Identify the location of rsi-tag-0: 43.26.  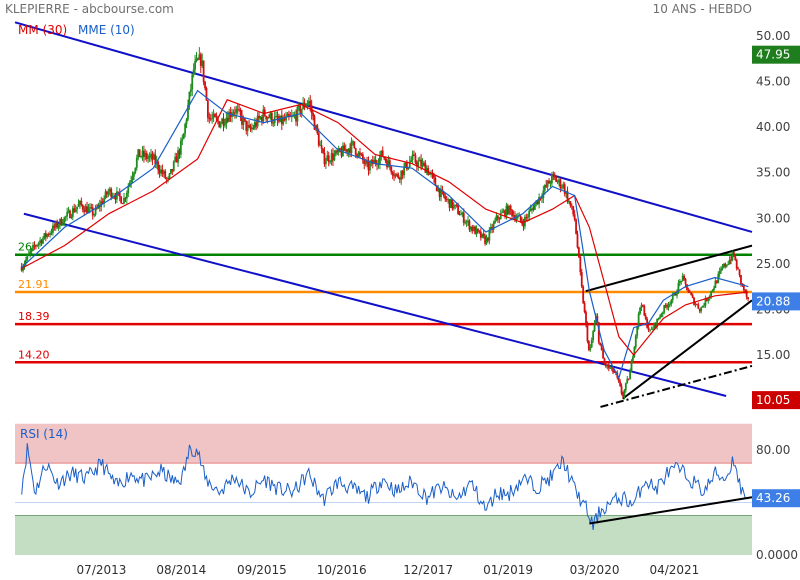
(773, 498).